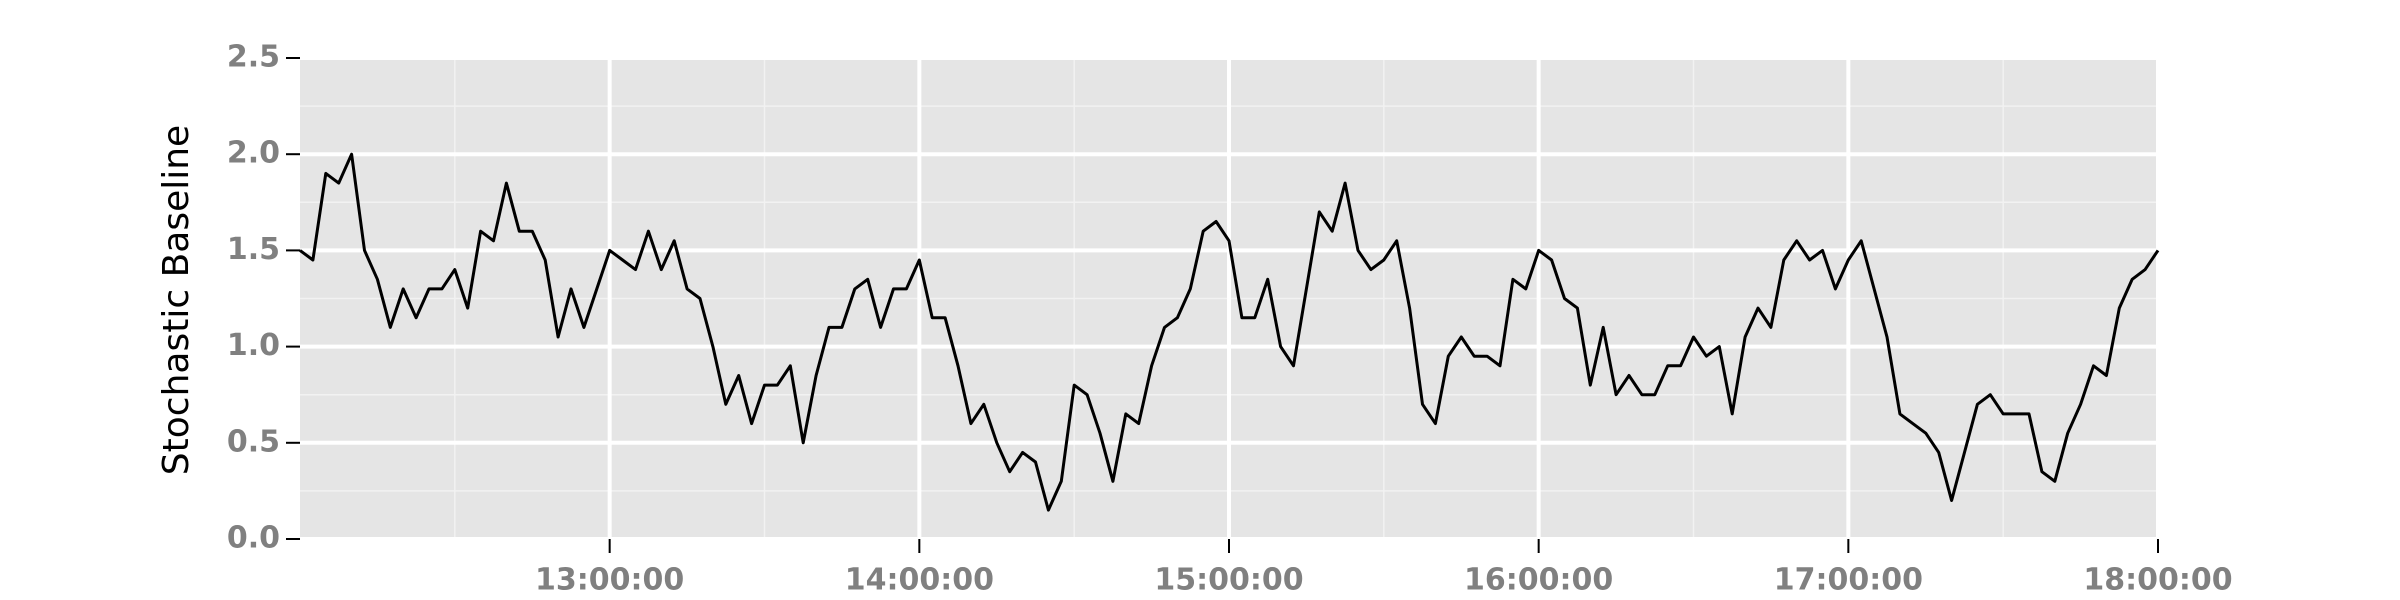  Describe the element at coordinates (2157, 580) in the screenshot. I see `x-tick-label: 18:00:00` at that location.